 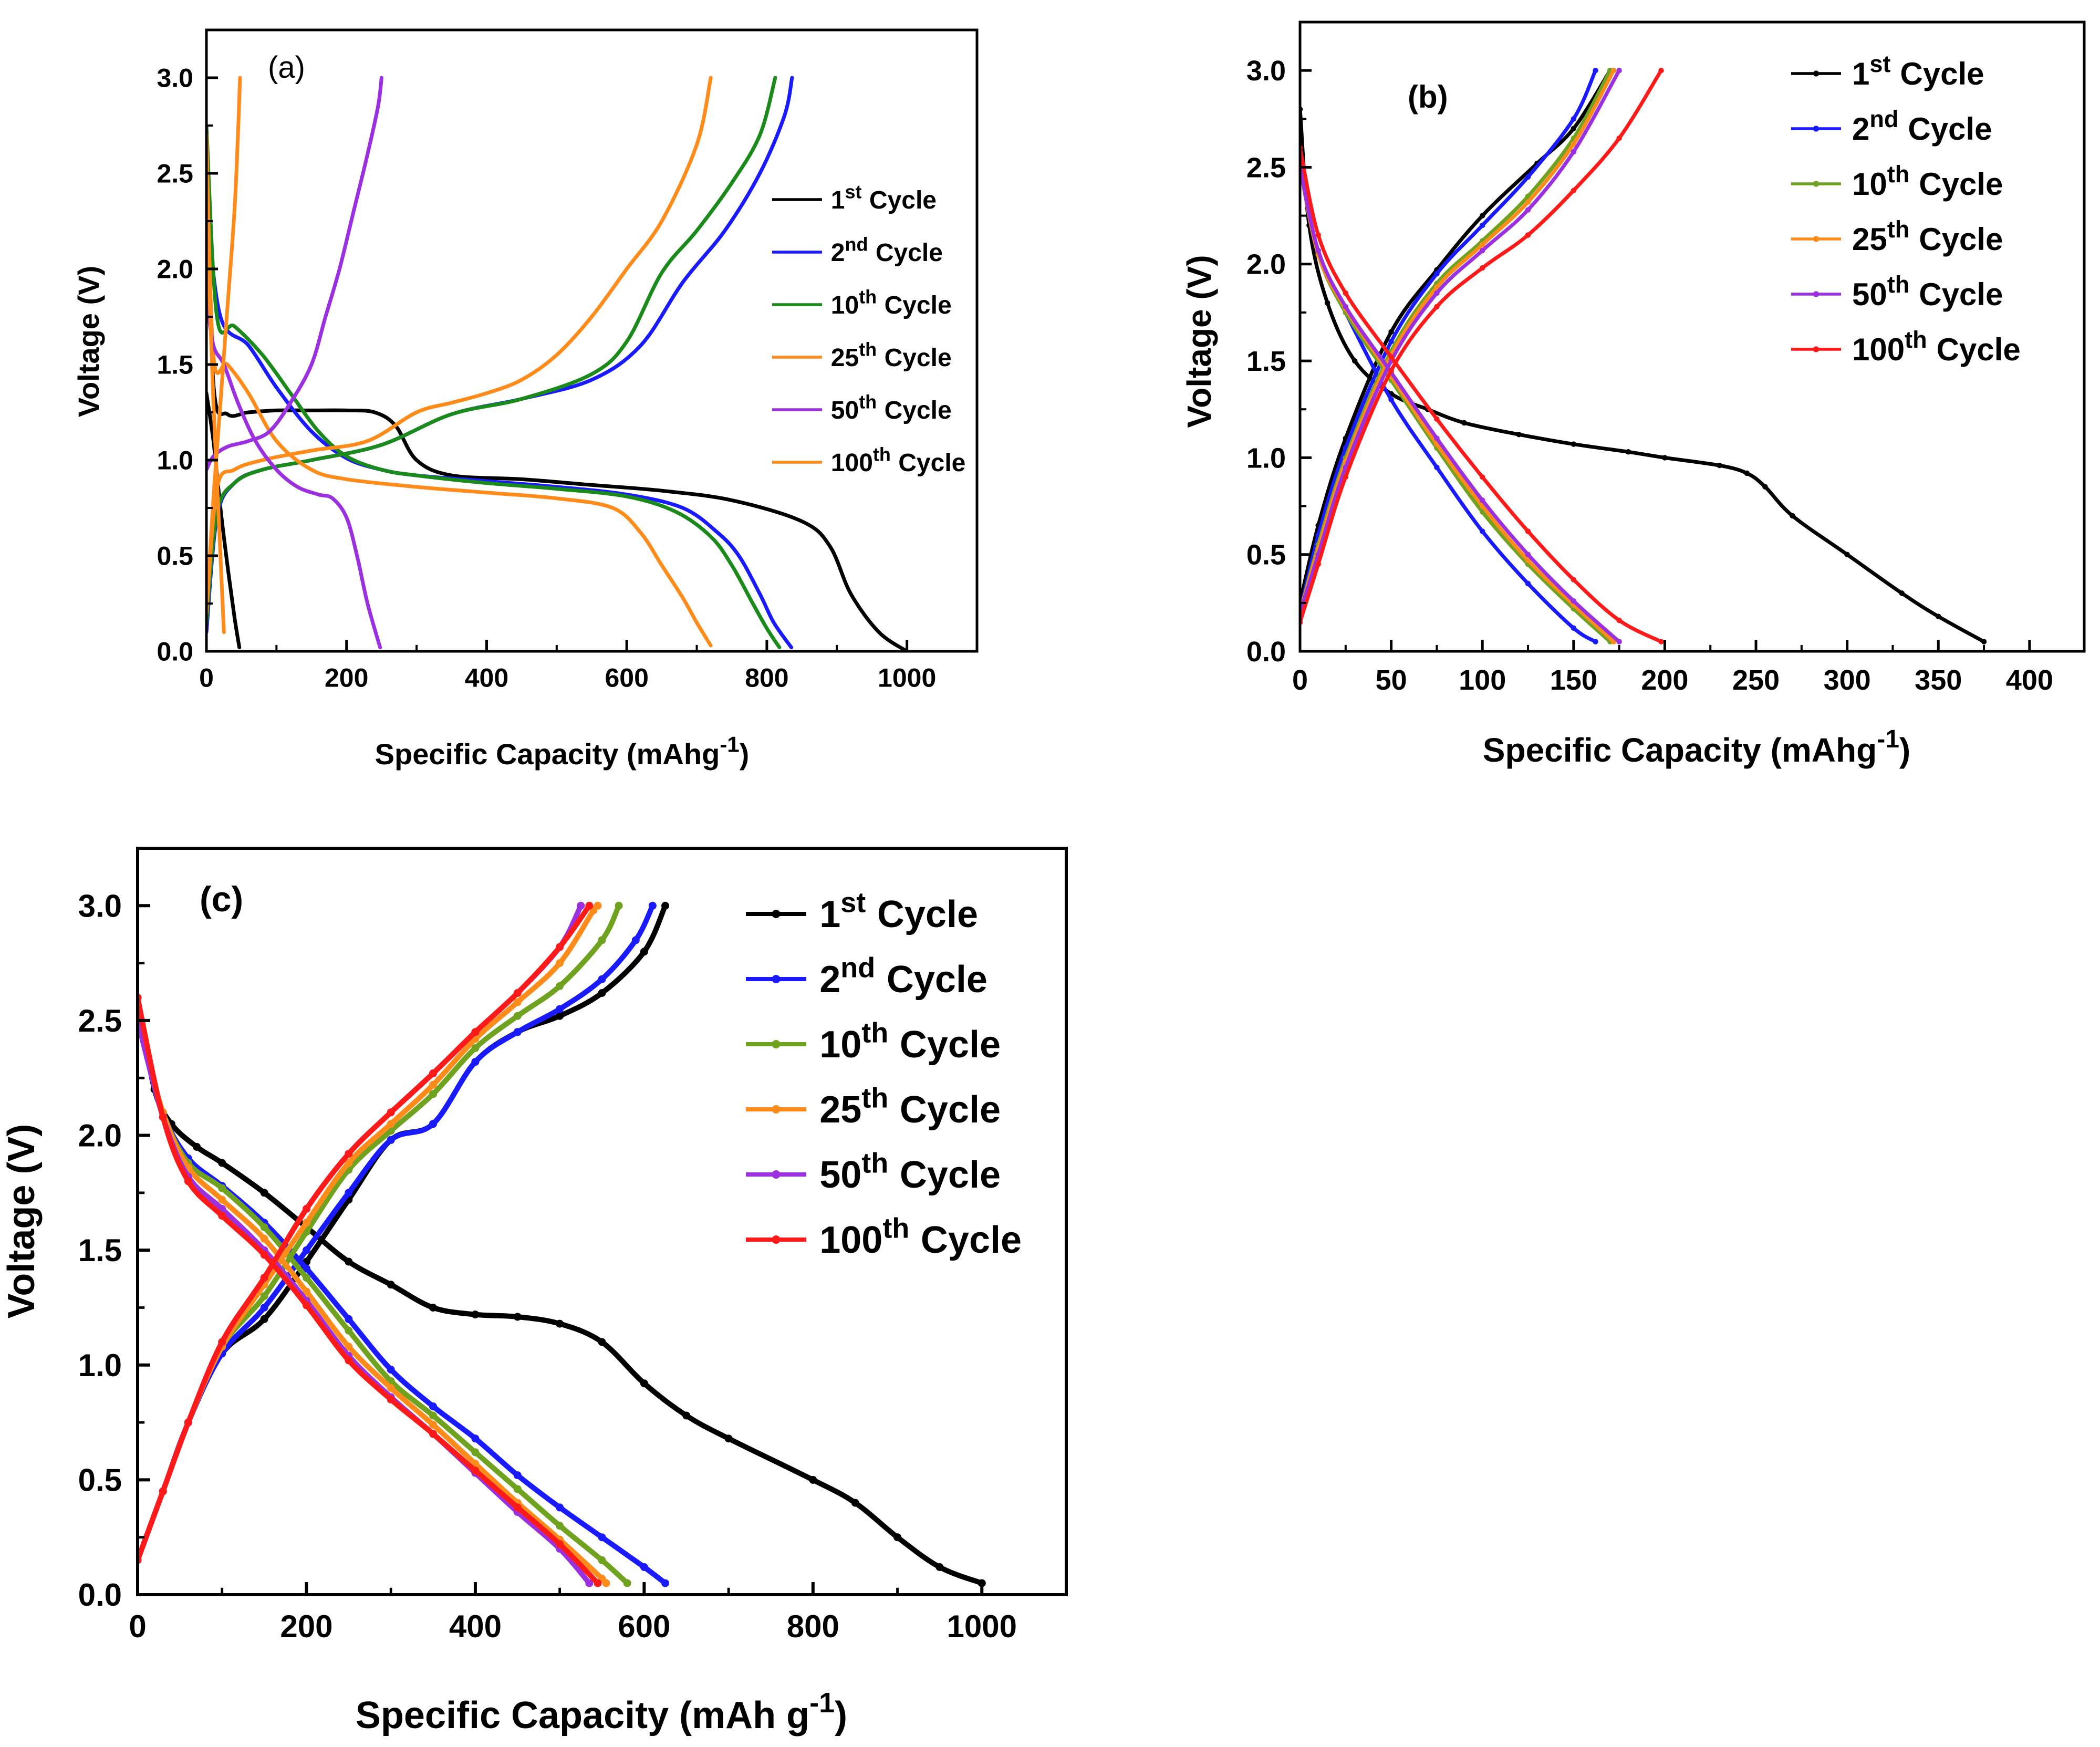 What do you see at coordinates (1300, 680) in the screenshot?
I see `x-tick-label: 0` at bounding box center [1300, 680].